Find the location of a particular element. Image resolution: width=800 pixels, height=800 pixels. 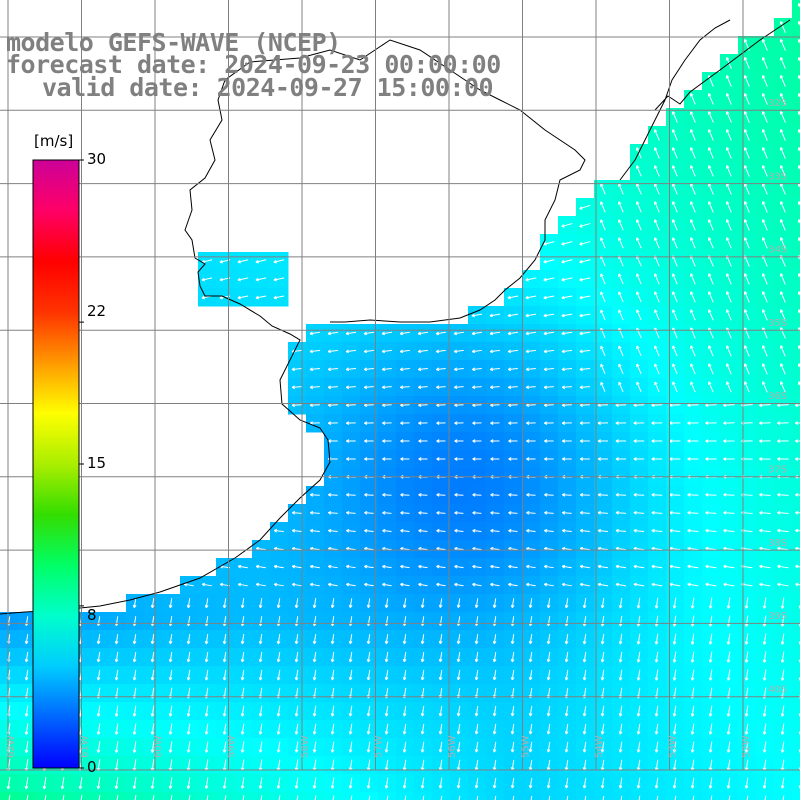

colorbar-tick-15: 15 is located at coordinates (97, 463).